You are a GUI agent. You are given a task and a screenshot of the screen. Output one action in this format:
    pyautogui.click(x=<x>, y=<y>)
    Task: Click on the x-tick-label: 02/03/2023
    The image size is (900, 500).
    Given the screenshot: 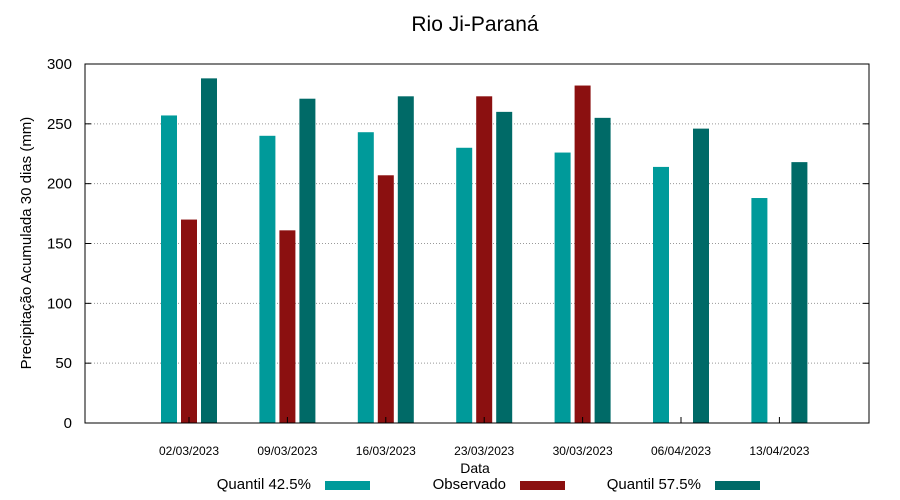 What is the action you would take?
    pyautogui.click(x=189, y=451)
    